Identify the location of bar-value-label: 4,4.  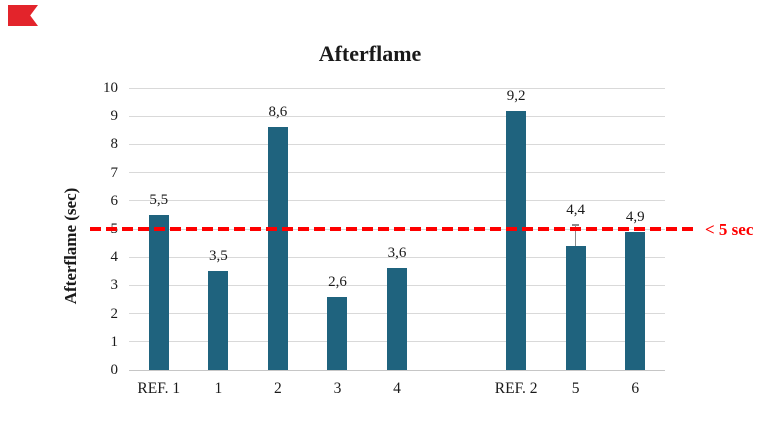
(576, 209).